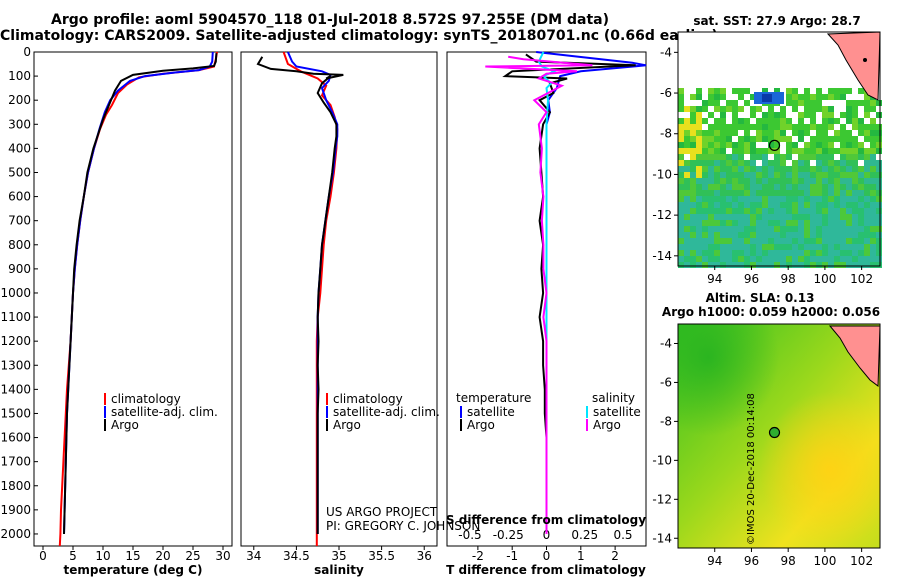  Describe the element at coordinates (545, 554) in the screenshot. I see `t-difference-axis-ticks: -2 -1 0 1 2` at that location.